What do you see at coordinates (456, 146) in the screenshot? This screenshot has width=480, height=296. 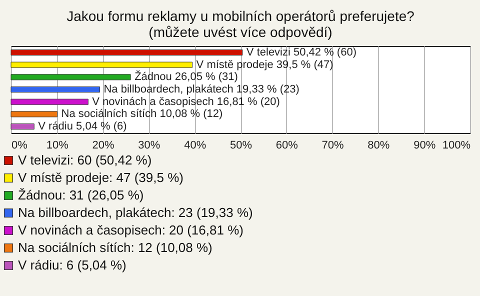 I see `x-tick-label: 100%` at bounding box center [456, 146].